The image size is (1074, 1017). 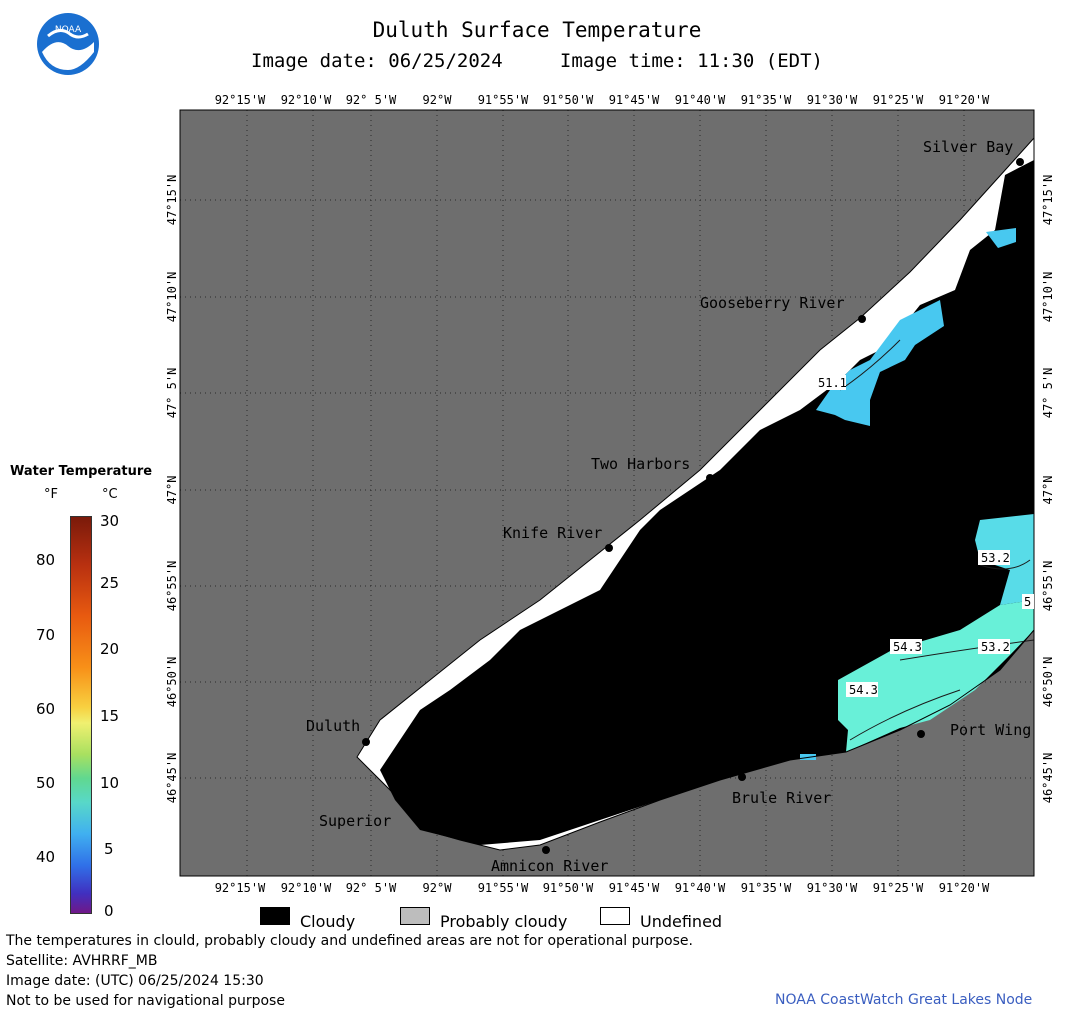 What do you see at coordinates (46, 857) in the screenshot?
I see `colorbar-f-tick: 40` at bounding box center [46, 857].